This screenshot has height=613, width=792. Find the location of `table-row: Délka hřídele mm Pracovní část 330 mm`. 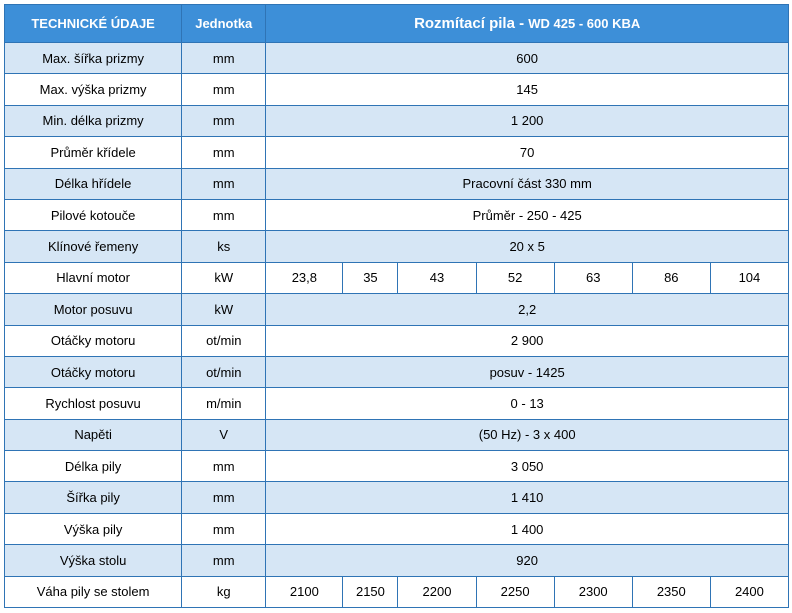

table-row: Délka hřídele mm Pracovní část 330 mm is located at coordinates (396, 183).